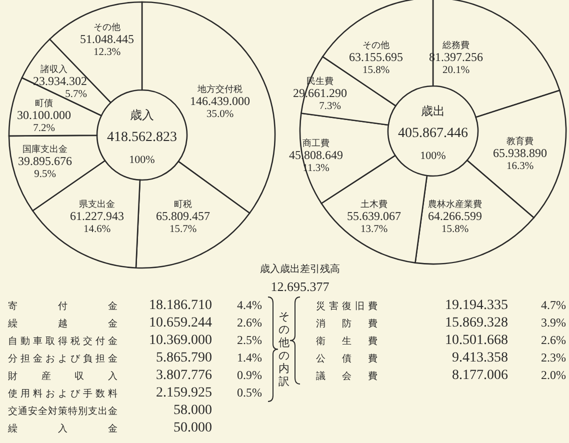 This screenshot has width=569, height=443. What do you see at coordinates (63, 394) in the screenshot?
I see `category-label: 使用料および手数料` at bounding box center [63, 394].